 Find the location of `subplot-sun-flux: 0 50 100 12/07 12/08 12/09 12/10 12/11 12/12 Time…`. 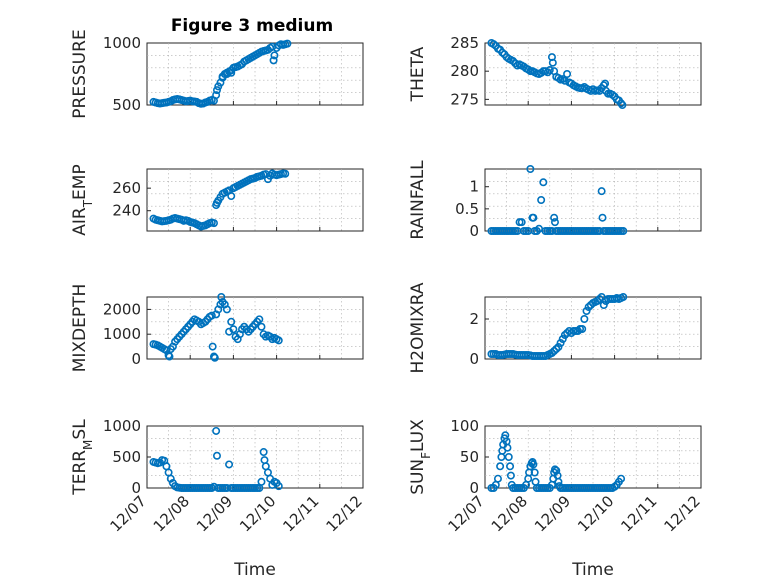

subplot-sun-flux: 0 50 100 12/07 12/08 12/09 12/10 12/11 12/12 Time… is located at coordinates (556, 498).